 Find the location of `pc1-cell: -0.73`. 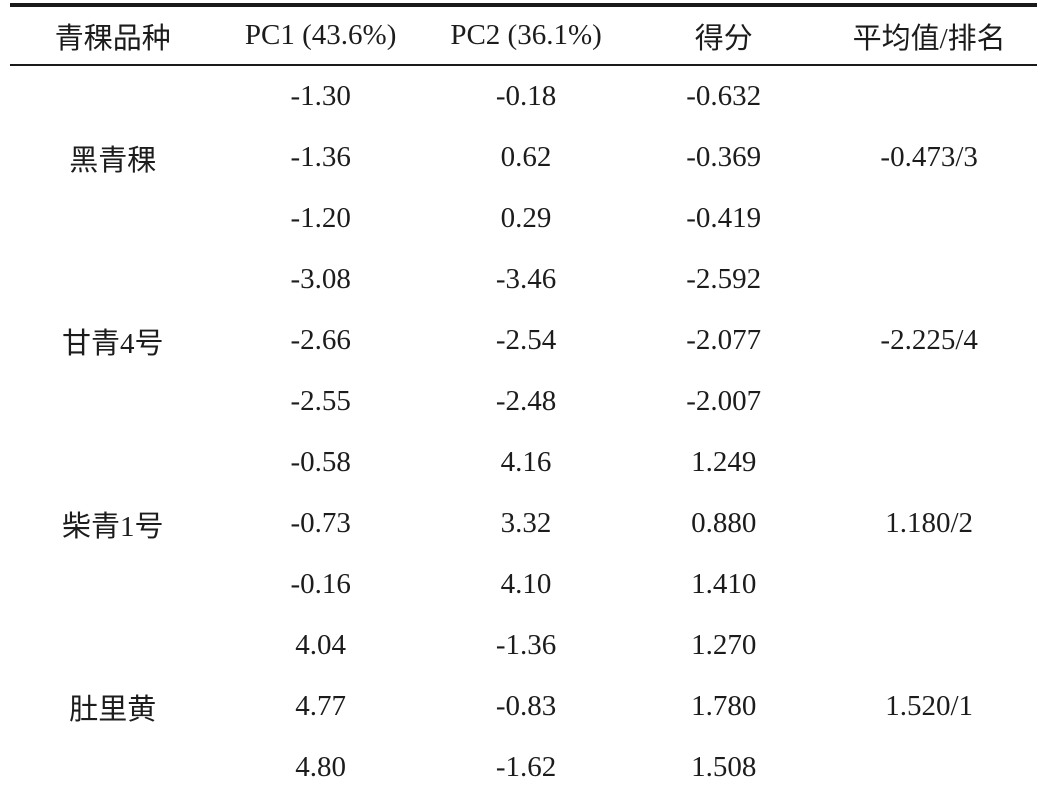

pc1-cell: -0.73 is located at coordinates (320, 523).